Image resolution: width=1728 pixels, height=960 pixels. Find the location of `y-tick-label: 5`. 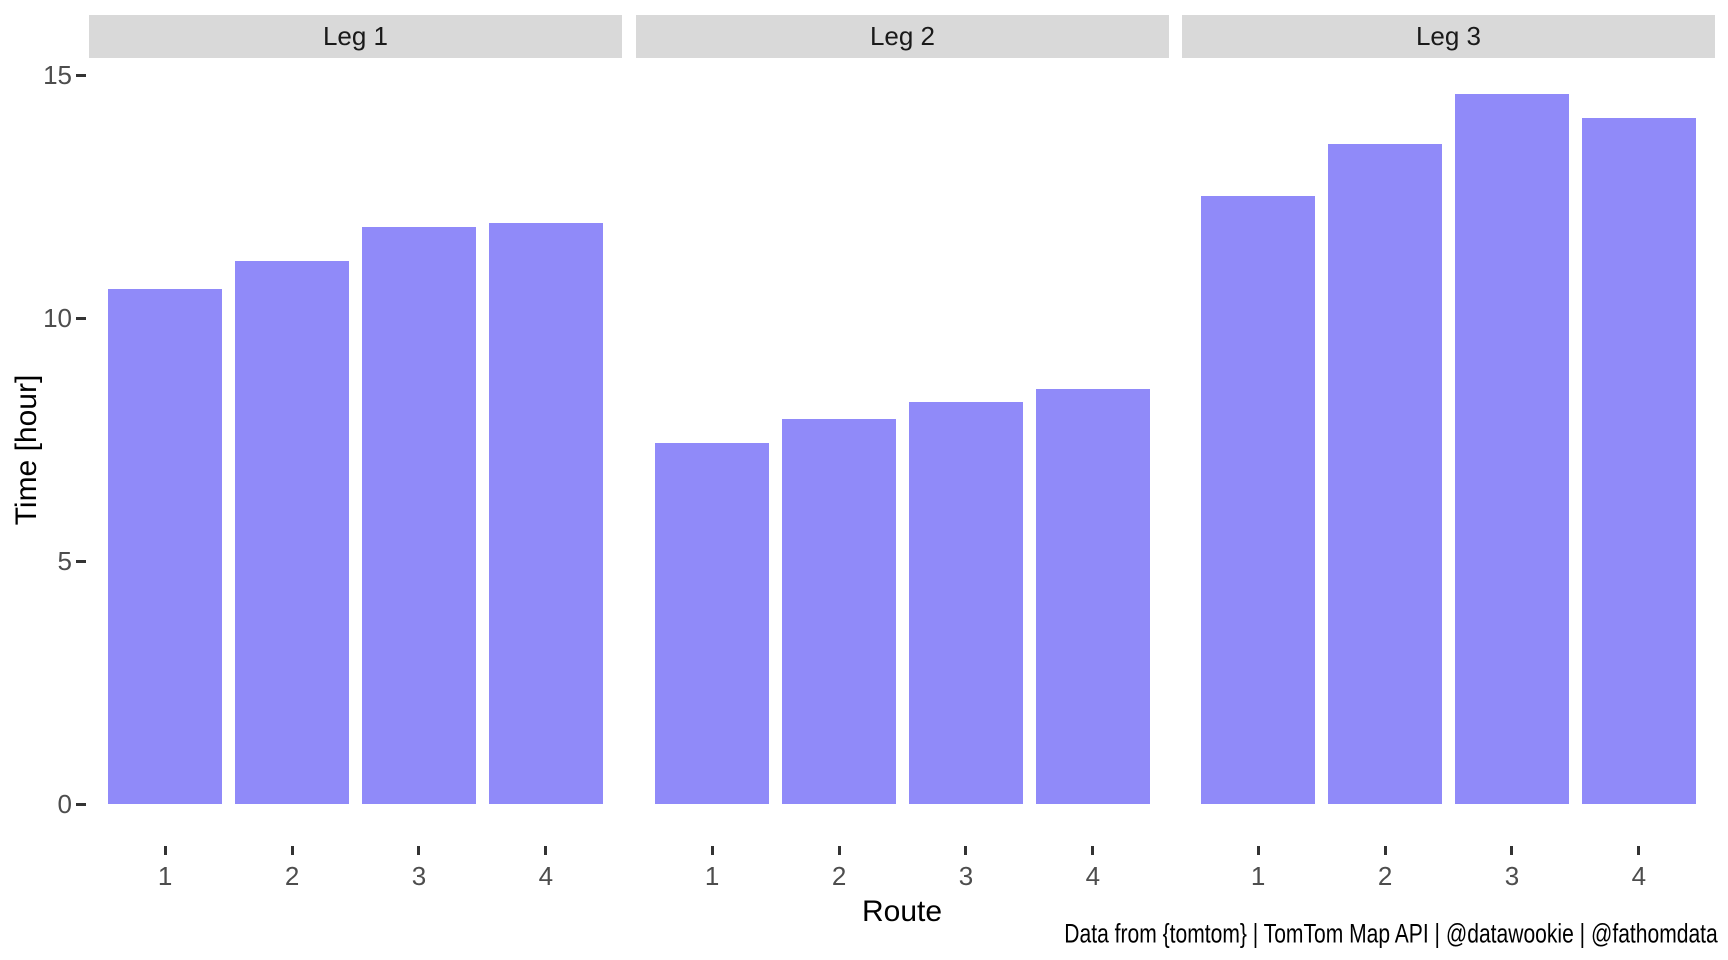

y-tick-label: 5 is located at coordinates (64, 561).